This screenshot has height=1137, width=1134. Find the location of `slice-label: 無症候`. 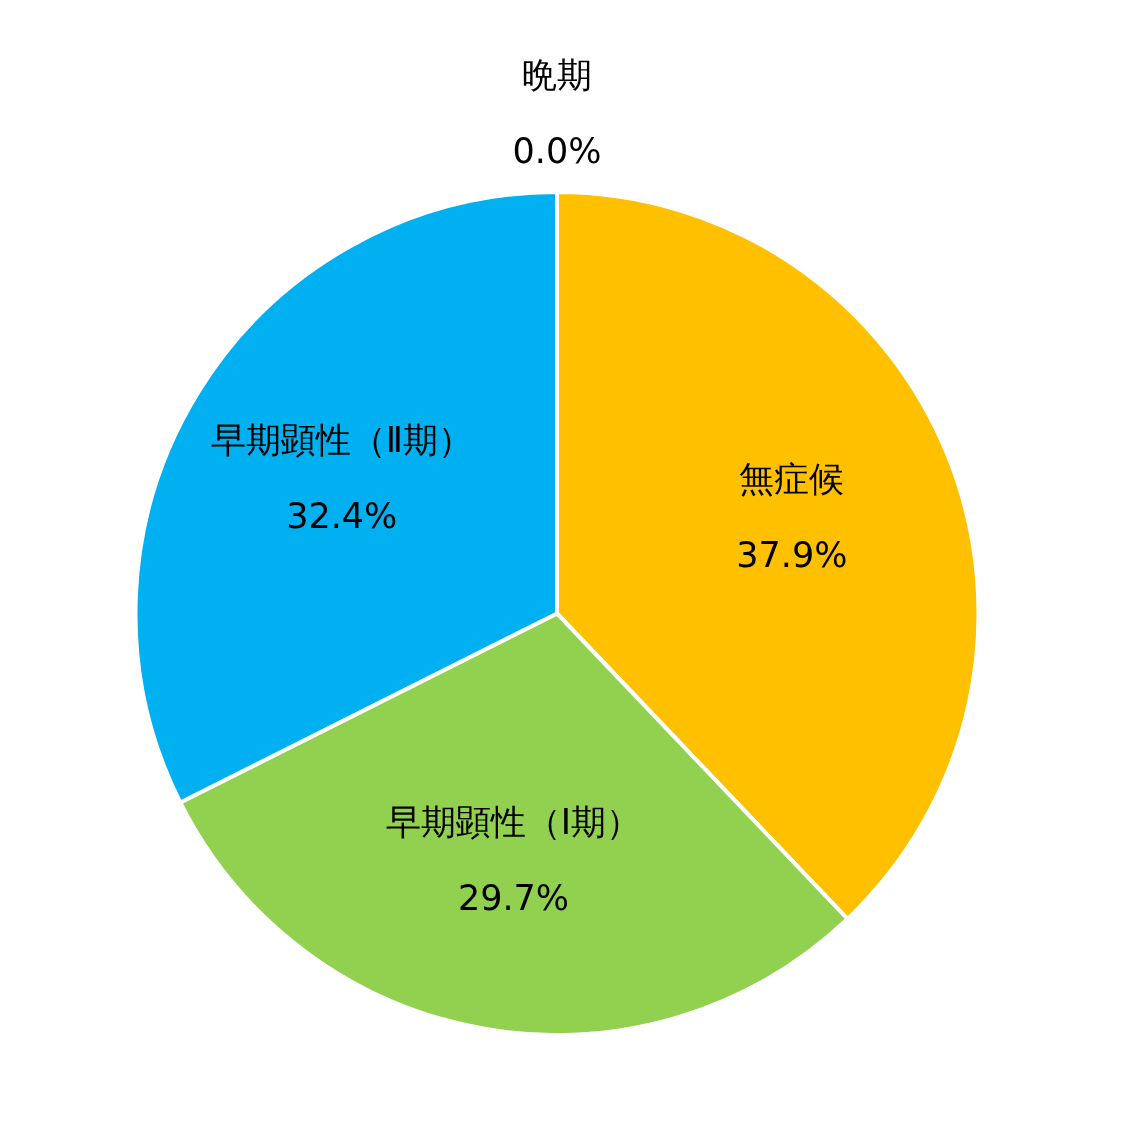

slice-label: 無症候 is located at coordinates (792, 478).